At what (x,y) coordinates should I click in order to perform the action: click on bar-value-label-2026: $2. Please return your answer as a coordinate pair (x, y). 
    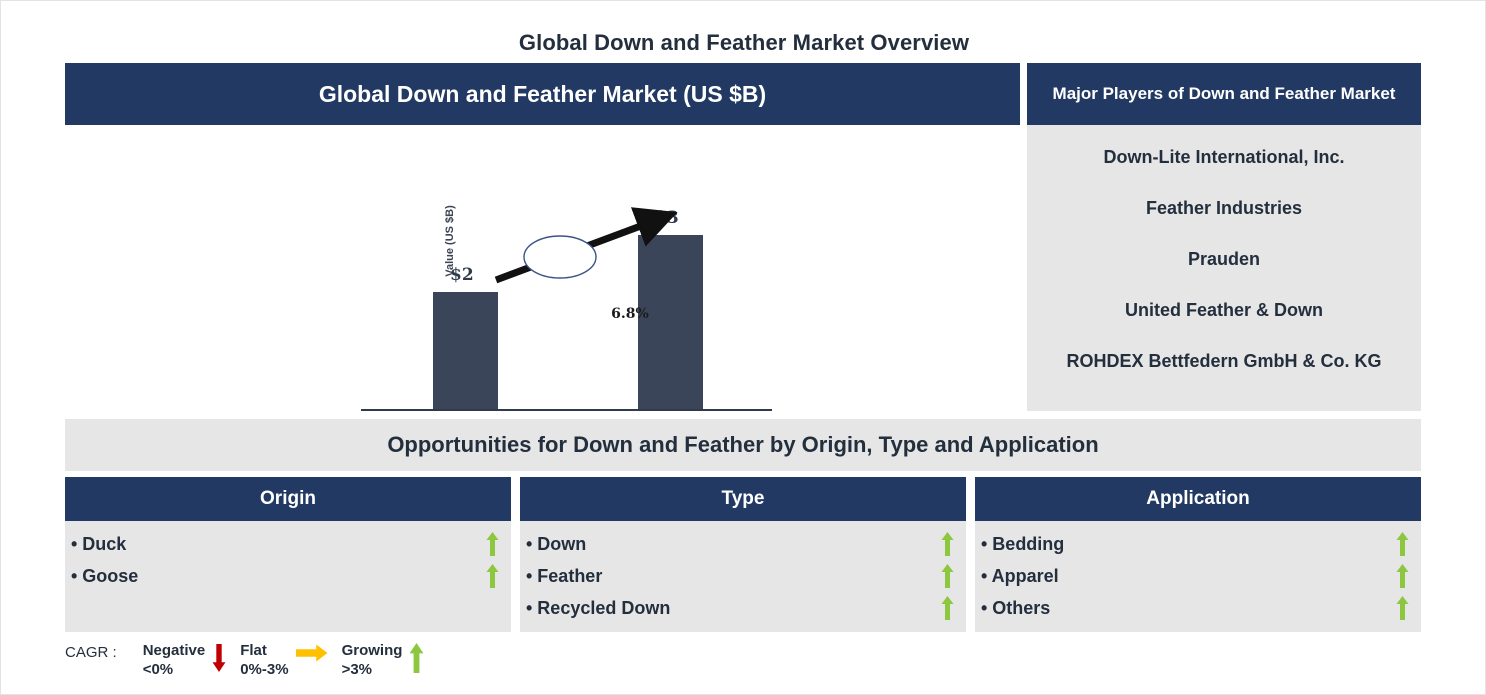
    Looking at the image, I should click on (462, 275).